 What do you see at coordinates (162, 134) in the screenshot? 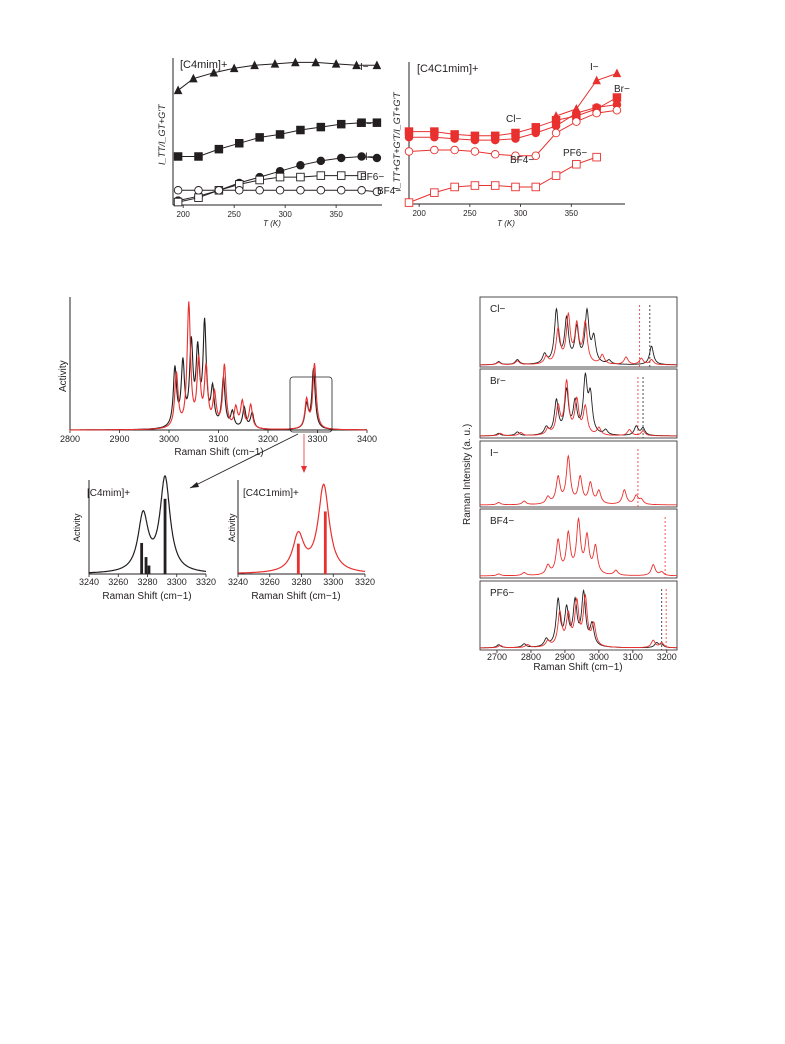
I see `y-axis-label: I_TT/I_GT+G'T` at bounding box center [162, 134].